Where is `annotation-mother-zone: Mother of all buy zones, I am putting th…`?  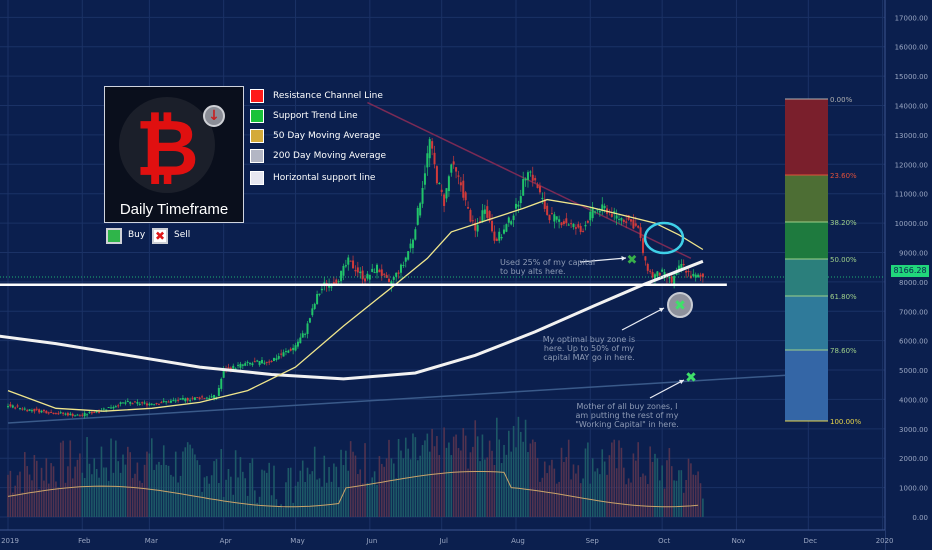 annotation-mother-zone: Mother of all buy zones, I am putting th… is located at coordinates (627, 415).